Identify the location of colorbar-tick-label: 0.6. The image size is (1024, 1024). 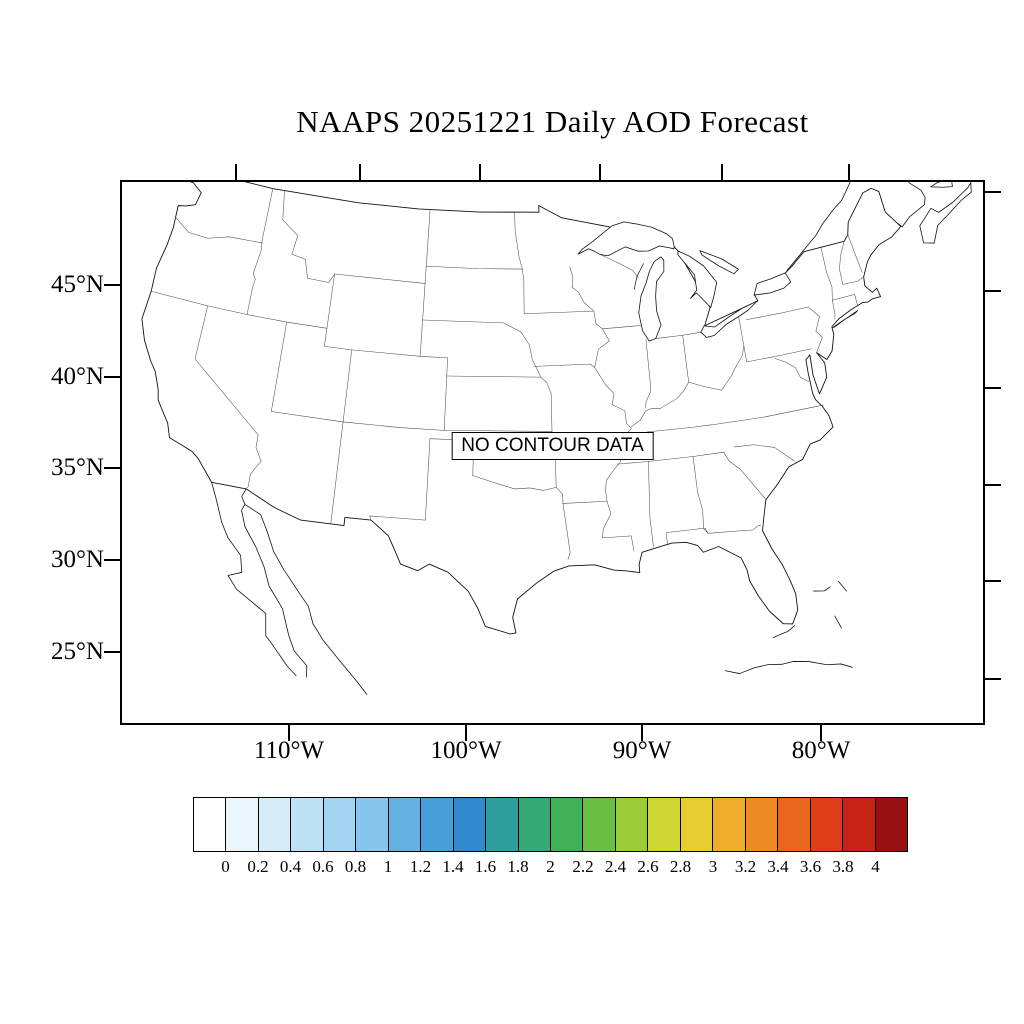
(323, 866).